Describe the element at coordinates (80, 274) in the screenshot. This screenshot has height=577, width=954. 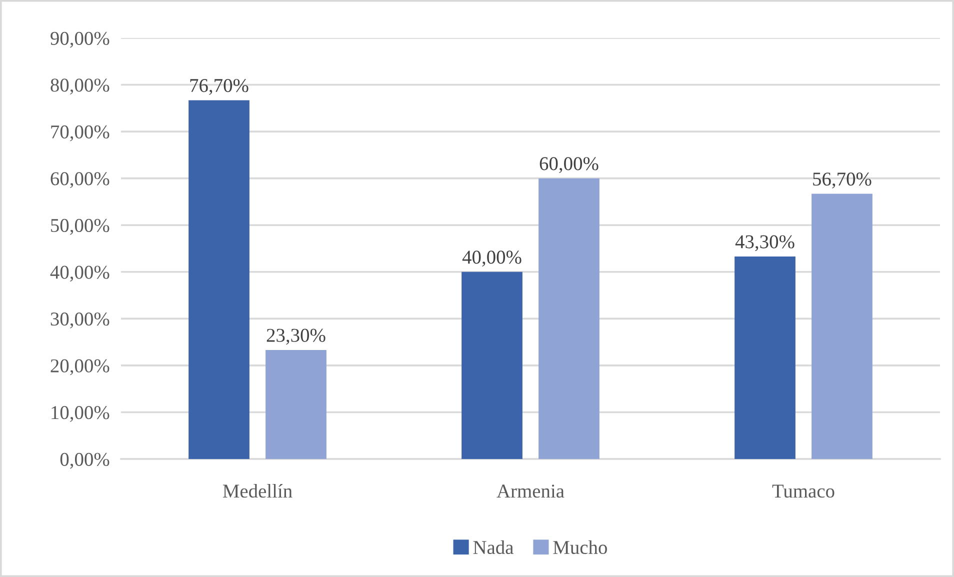
I see `y-tick-label: 40,00%` at that location.